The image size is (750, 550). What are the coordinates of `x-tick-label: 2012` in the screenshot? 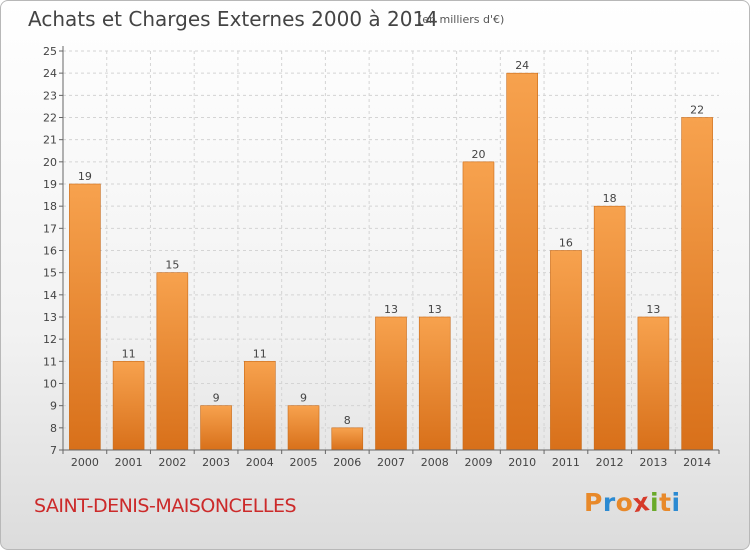 It's located at (610, 462).